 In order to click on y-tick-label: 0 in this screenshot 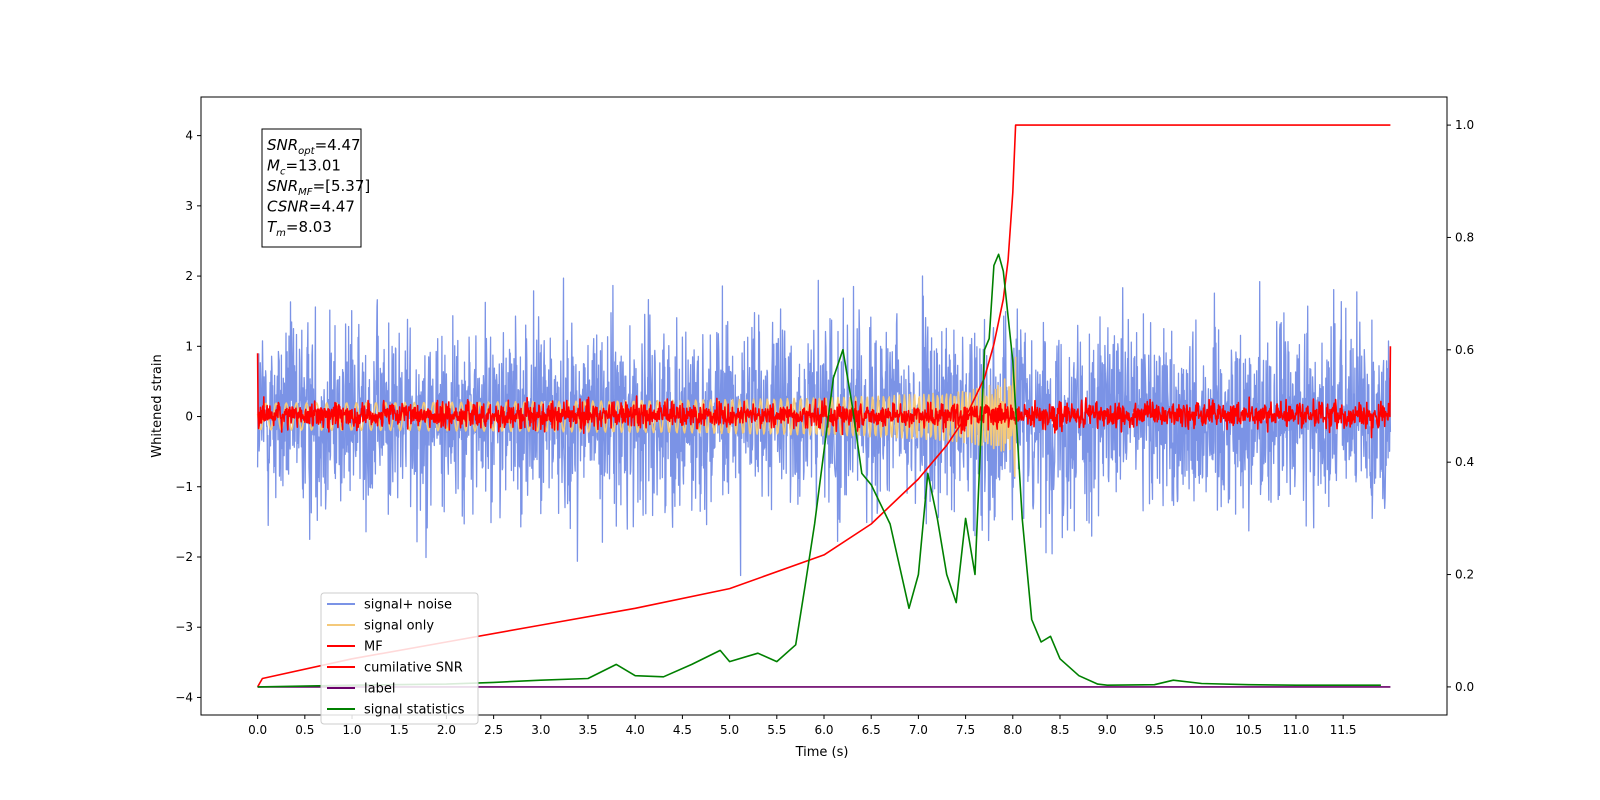, I will do `click(189, 417)`.